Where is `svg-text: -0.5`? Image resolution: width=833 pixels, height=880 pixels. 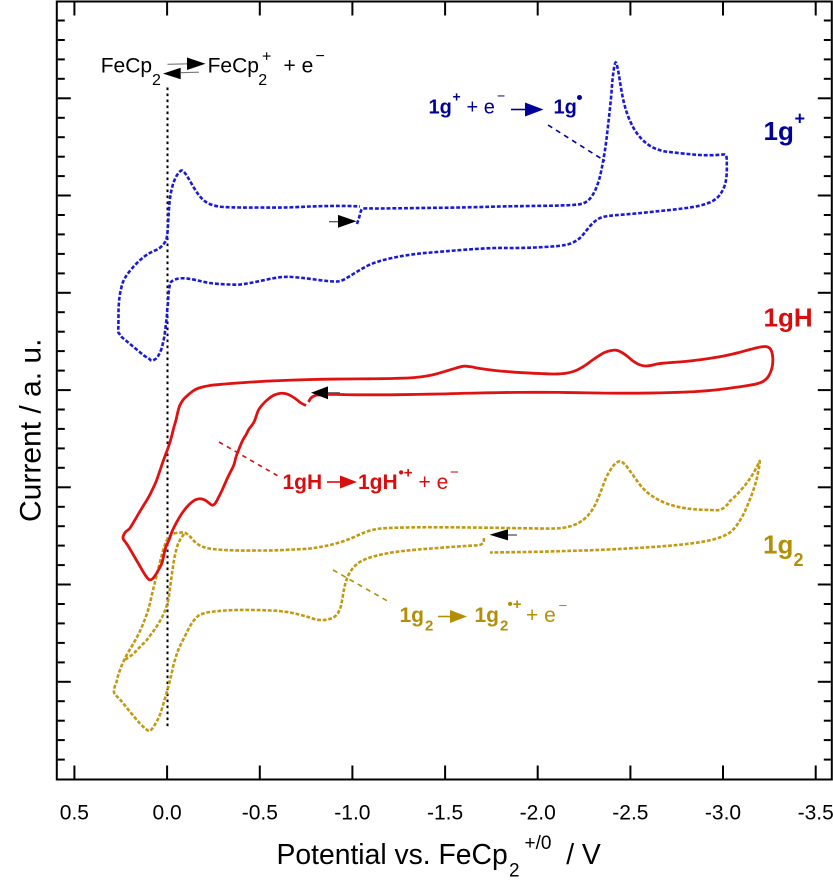
svg-text: -0.5 is located at coordinates (260, 813).